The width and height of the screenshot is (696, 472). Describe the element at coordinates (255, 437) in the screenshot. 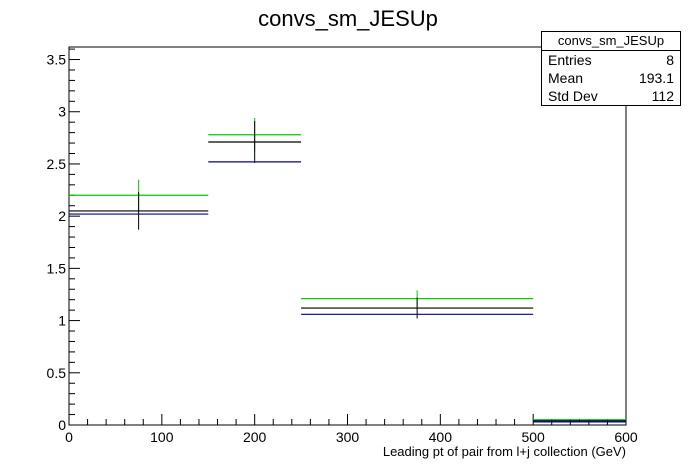

I see `x-tick-label: 200` at that location.